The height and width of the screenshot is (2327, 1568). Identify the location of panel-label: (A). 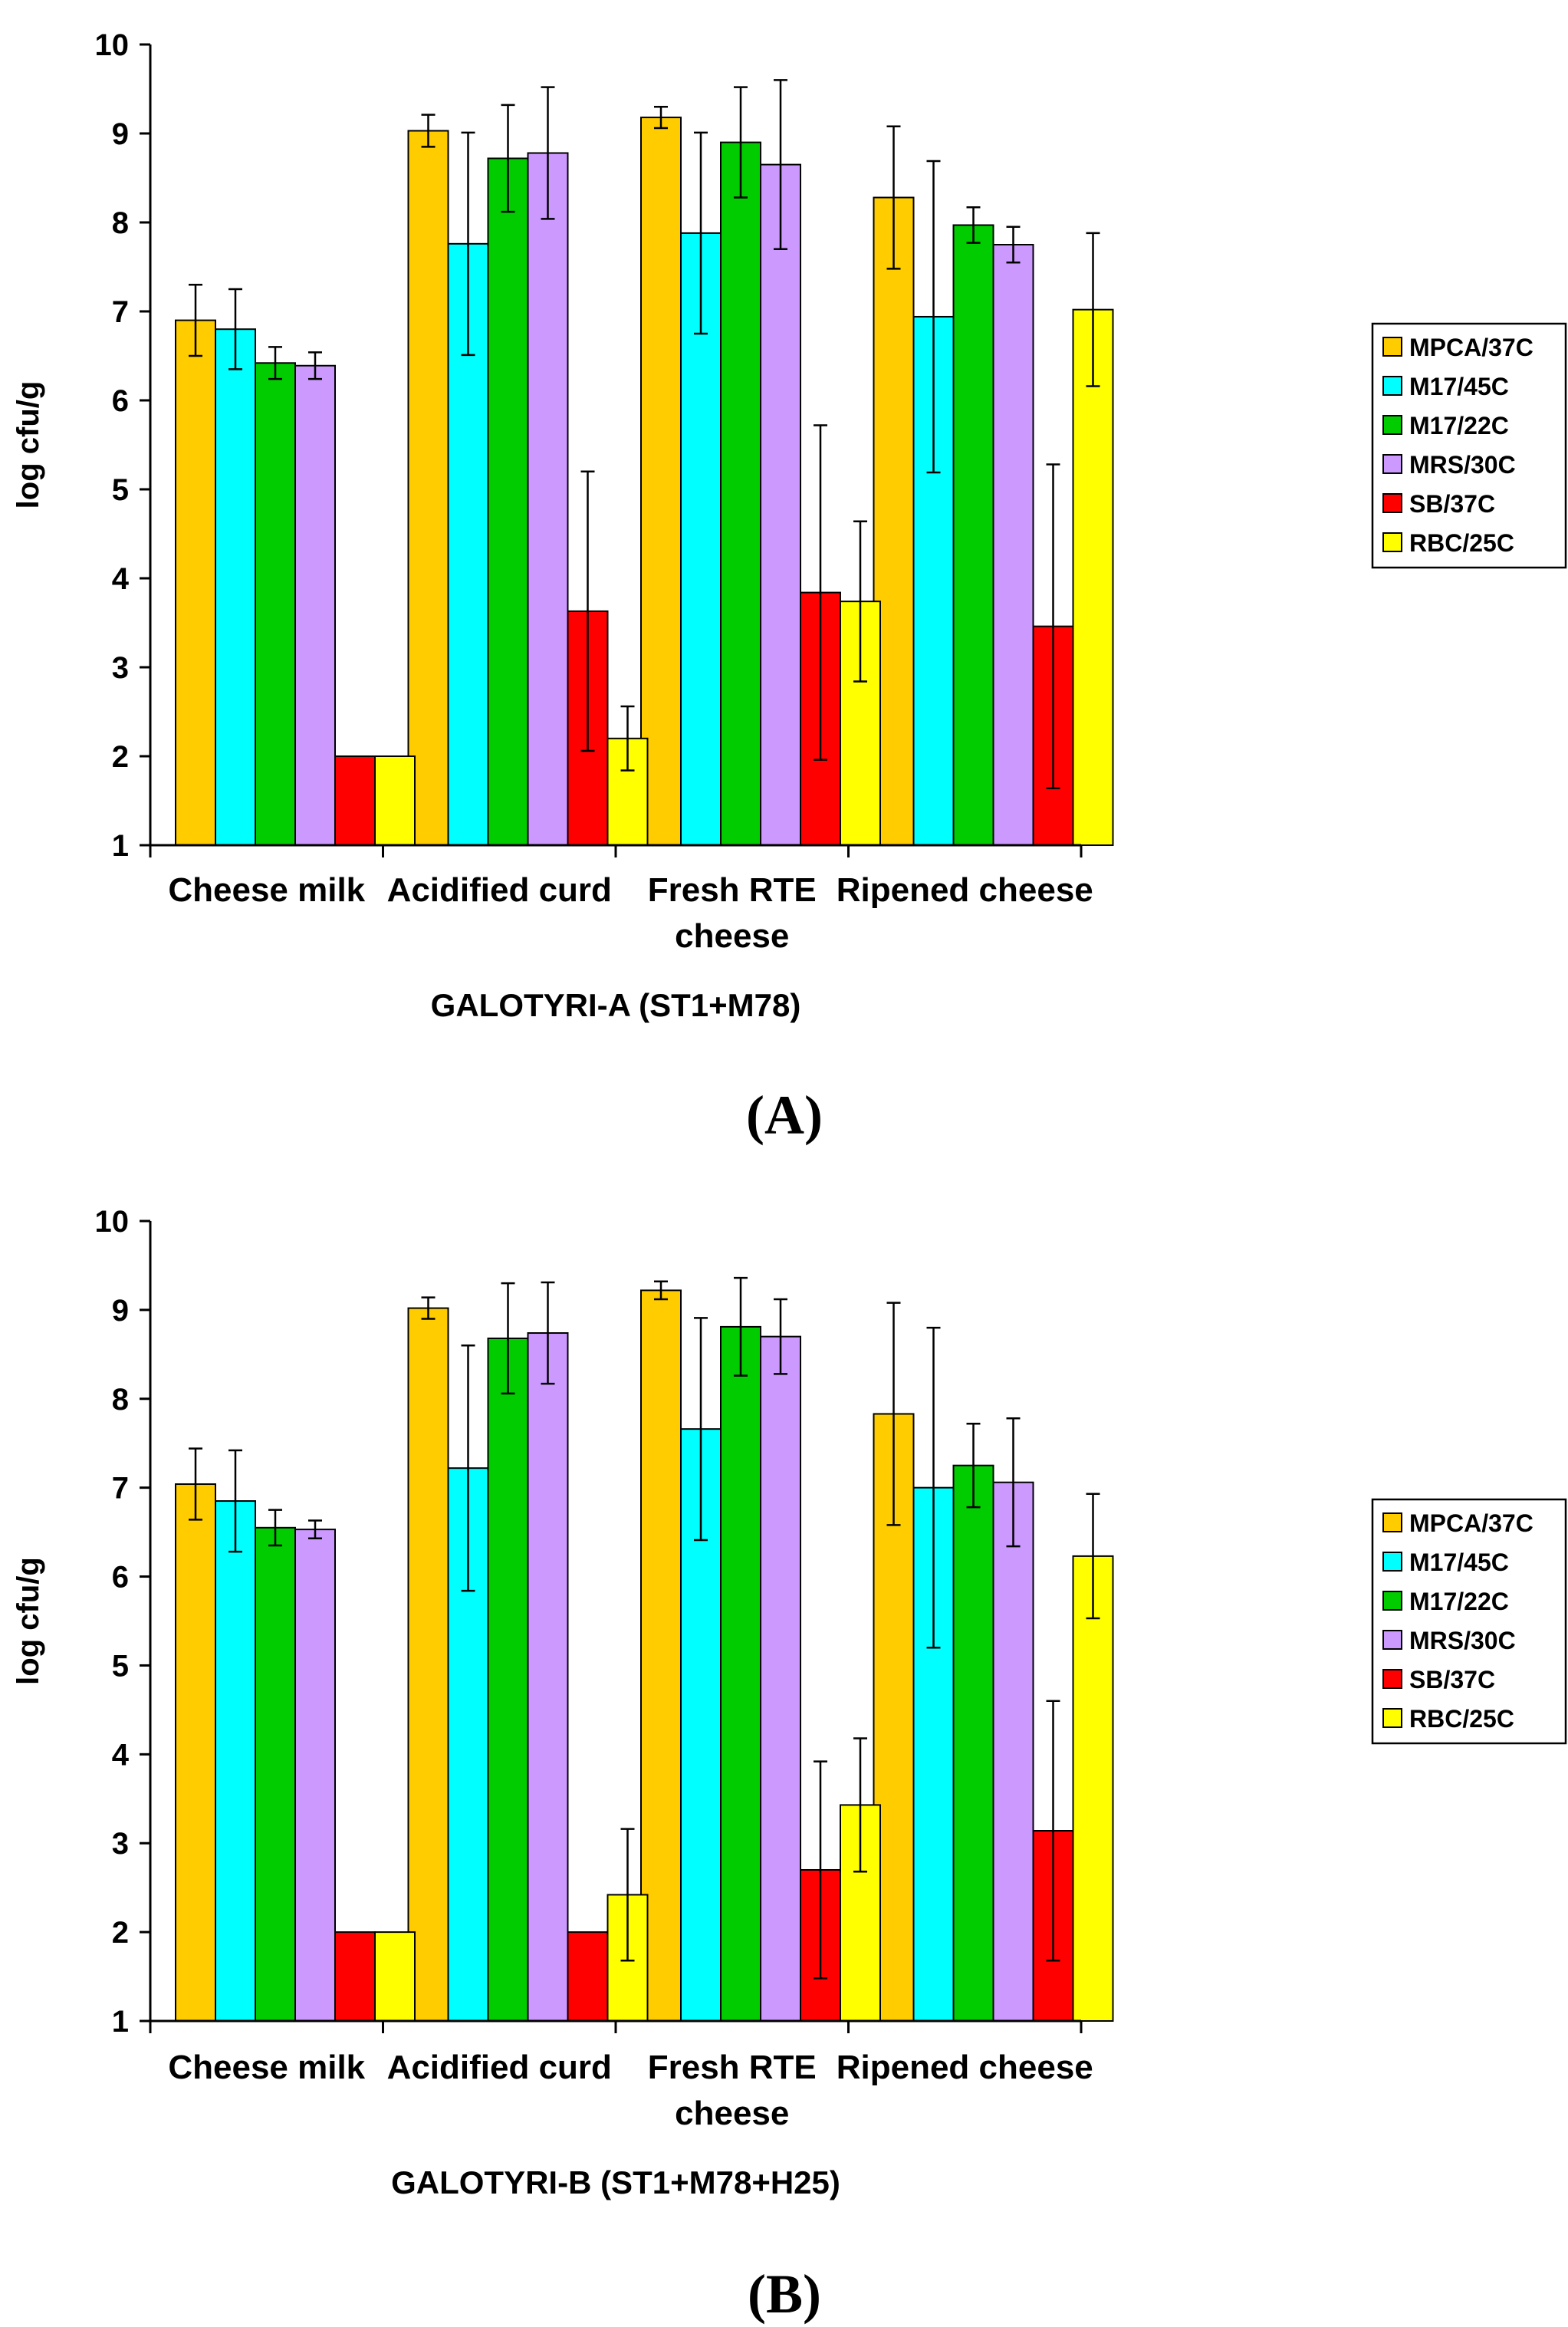
(785, 1116).